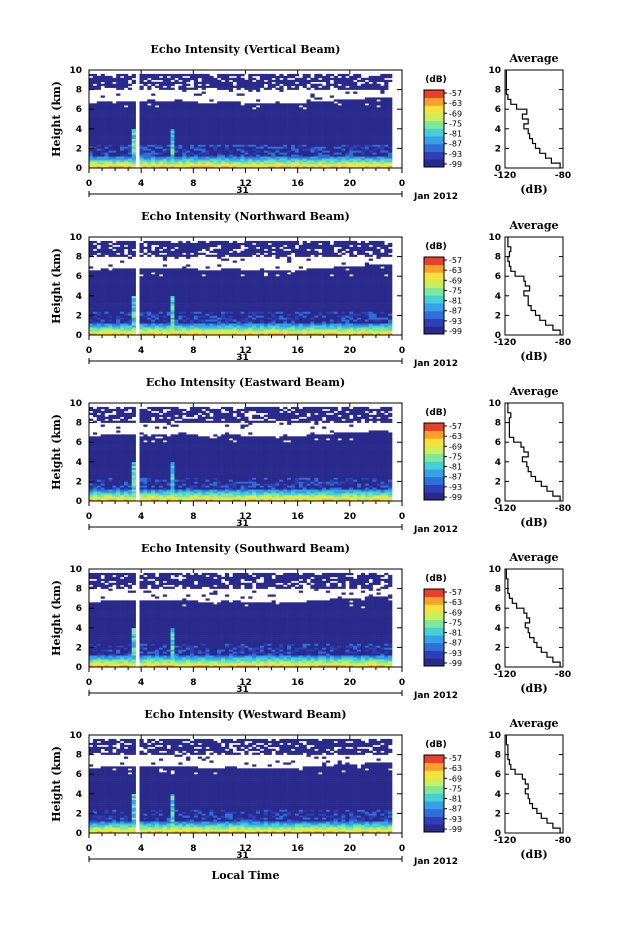  What do you see at coordinates (533, 189) in the screenshot?
I see `avg-x-label: (dB)` at bounding box center [533, 189].